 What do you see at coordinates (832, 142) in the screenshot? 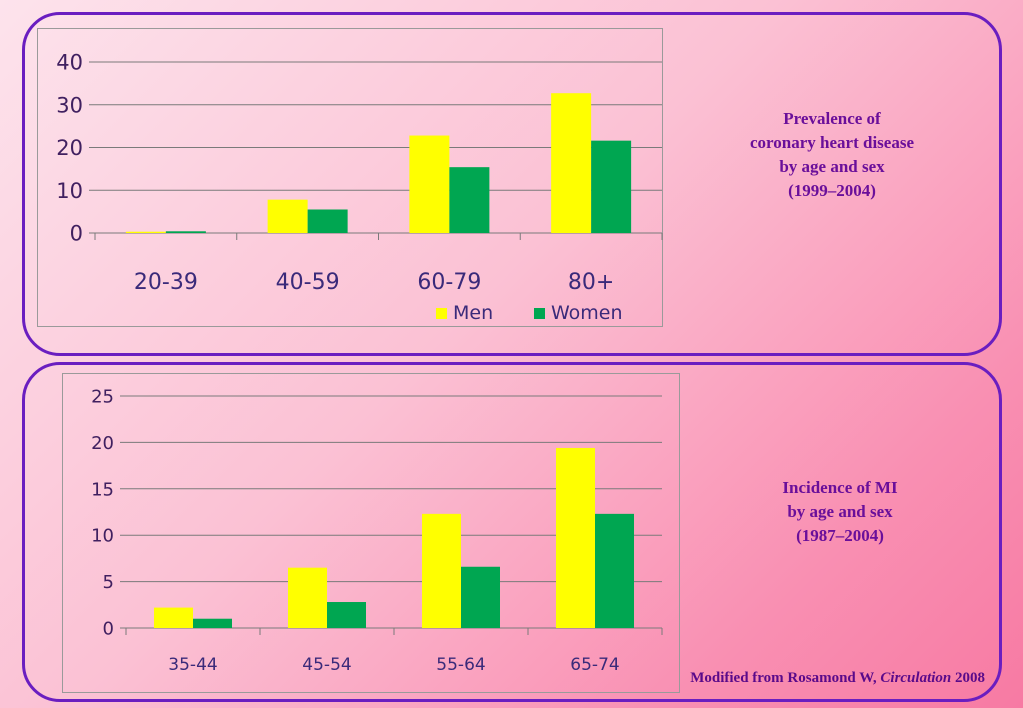
I see `prevalence-caption-line-2: coronary heart disease` at bounding box center [832, 142].